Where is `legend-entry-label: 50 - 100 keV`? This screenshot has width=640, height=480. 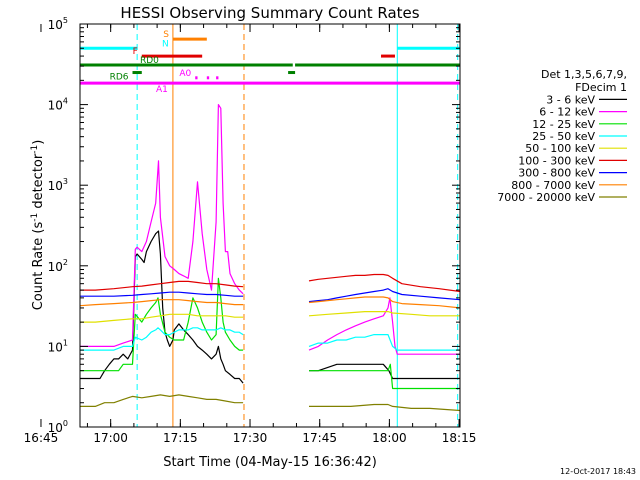 legend-entry-label: 50 - 100 keV is located at coordinates (560, 148).